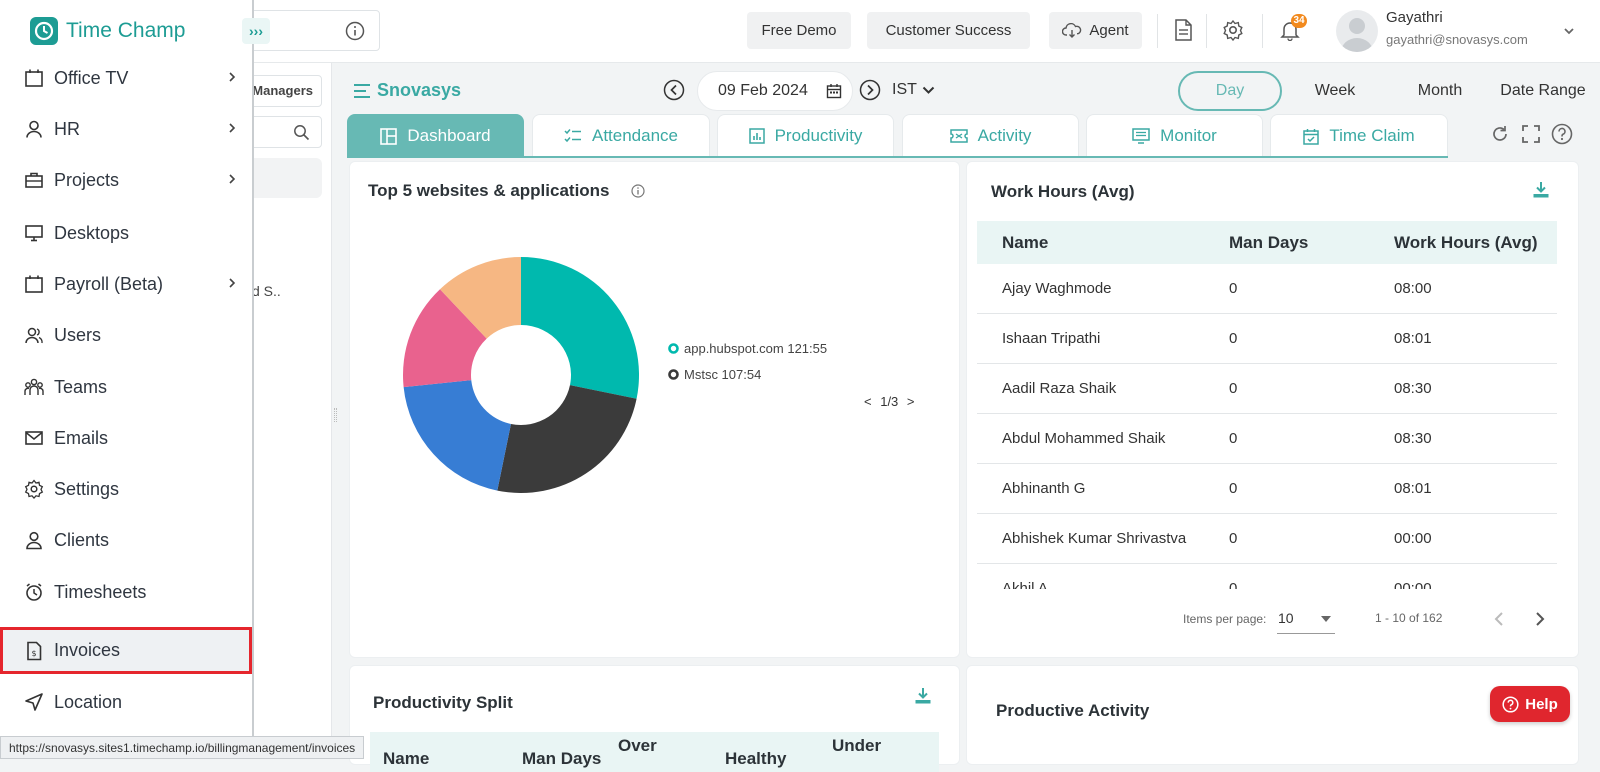 This screenshot has width=1600, height=772. Describe the element at coordinates (87, 488) in the screenshot. I see `sidebar-item-label: Settings` at that location.